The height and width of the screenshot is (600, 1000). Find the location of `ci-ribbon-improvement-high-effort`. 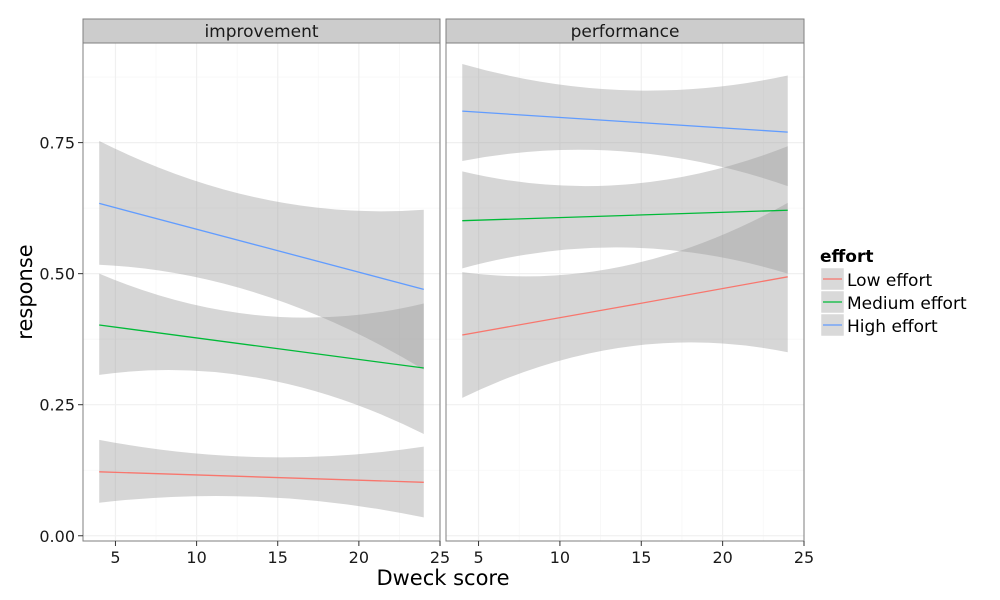

ci-ribbon-improvement-high-effort is located at coordinates (261, 255).